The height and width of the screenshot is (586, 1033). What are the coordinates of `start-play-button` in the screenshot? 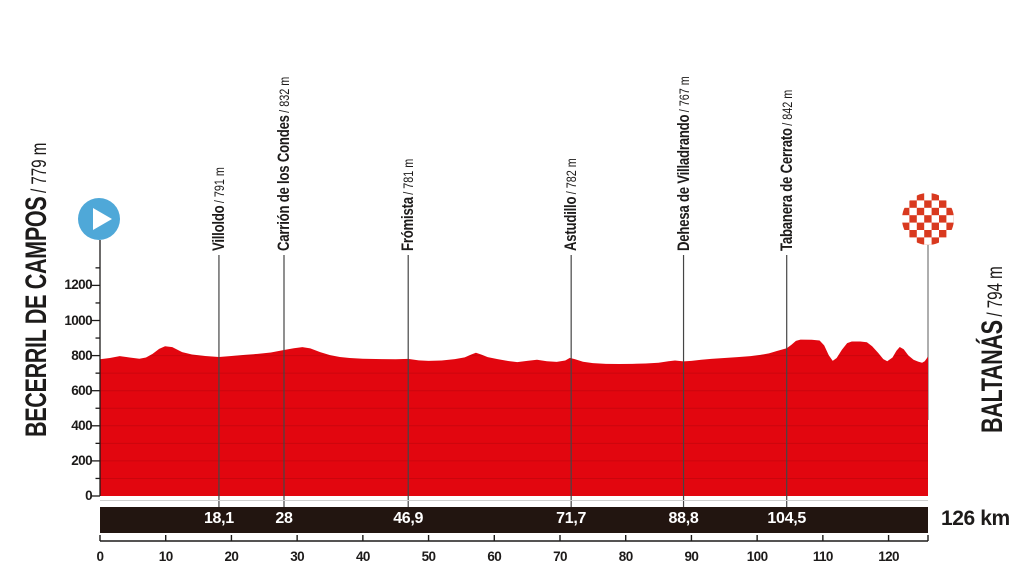 It's located at (99, 219).